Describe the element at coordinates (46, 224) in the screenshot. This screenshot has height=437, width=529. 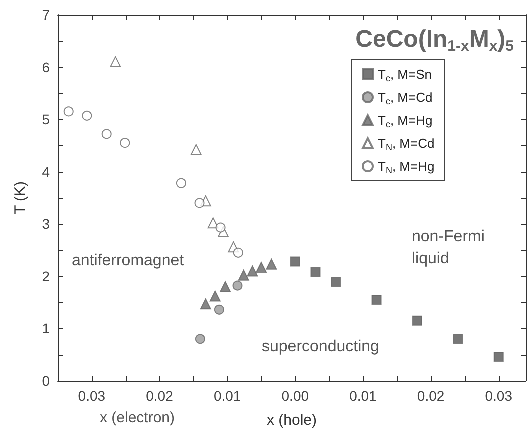
I see `y-tick-label: 3` at that location.